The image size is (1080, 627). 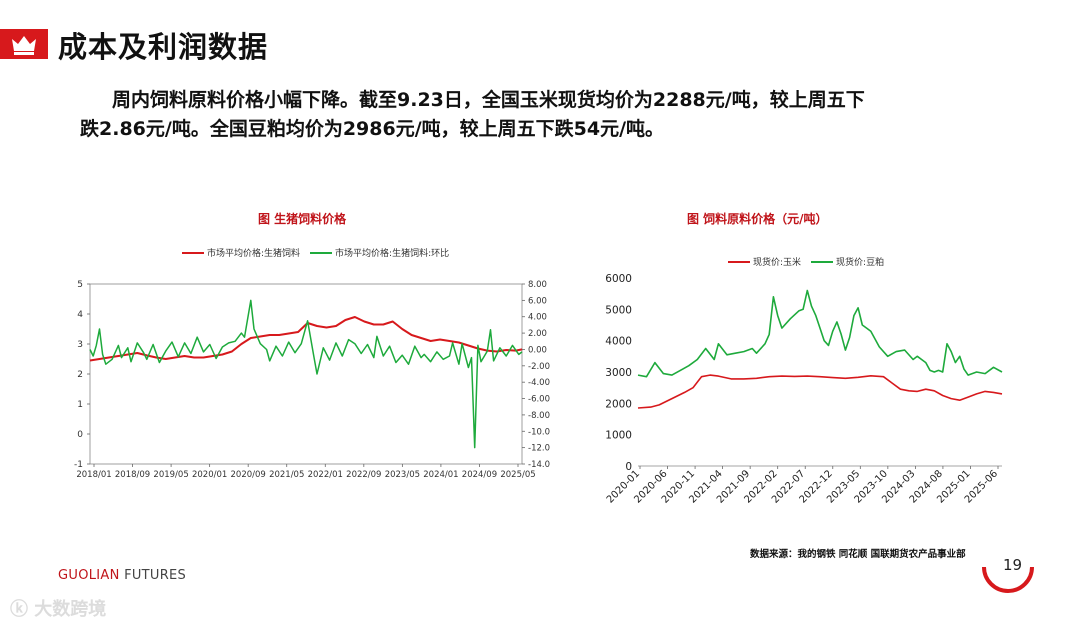 What do you see at coordinates (1008, 579) in the screenshot?
I see `page-number-arc` at bounding box center [1008, 579].